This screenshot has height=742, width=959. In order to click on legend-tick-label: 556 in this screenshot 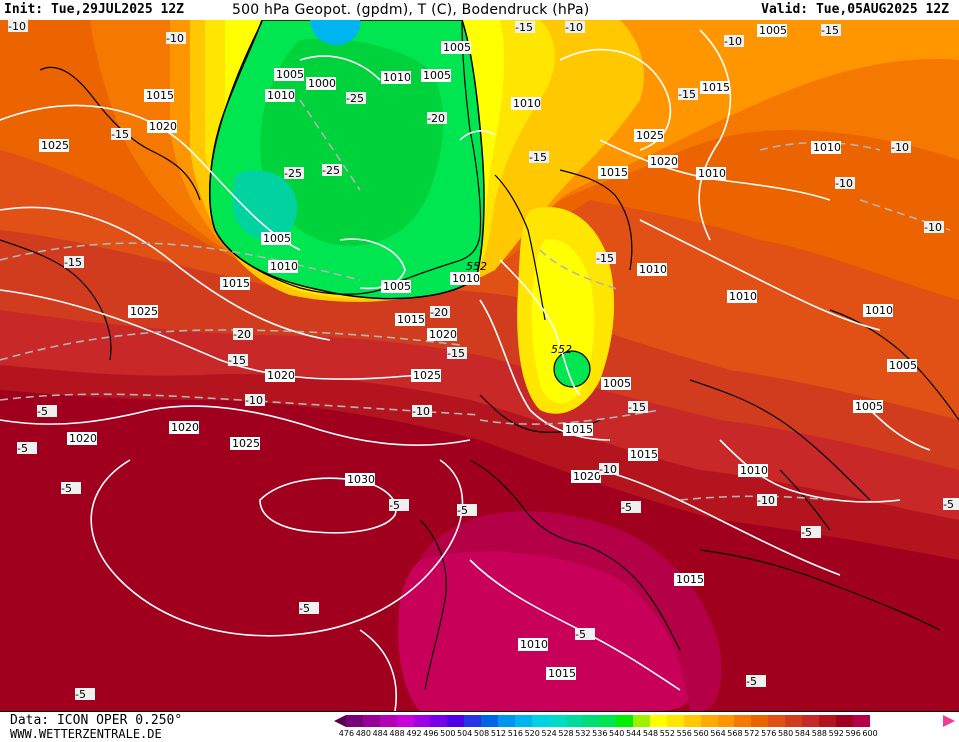, I will do `click(684, 733)`.